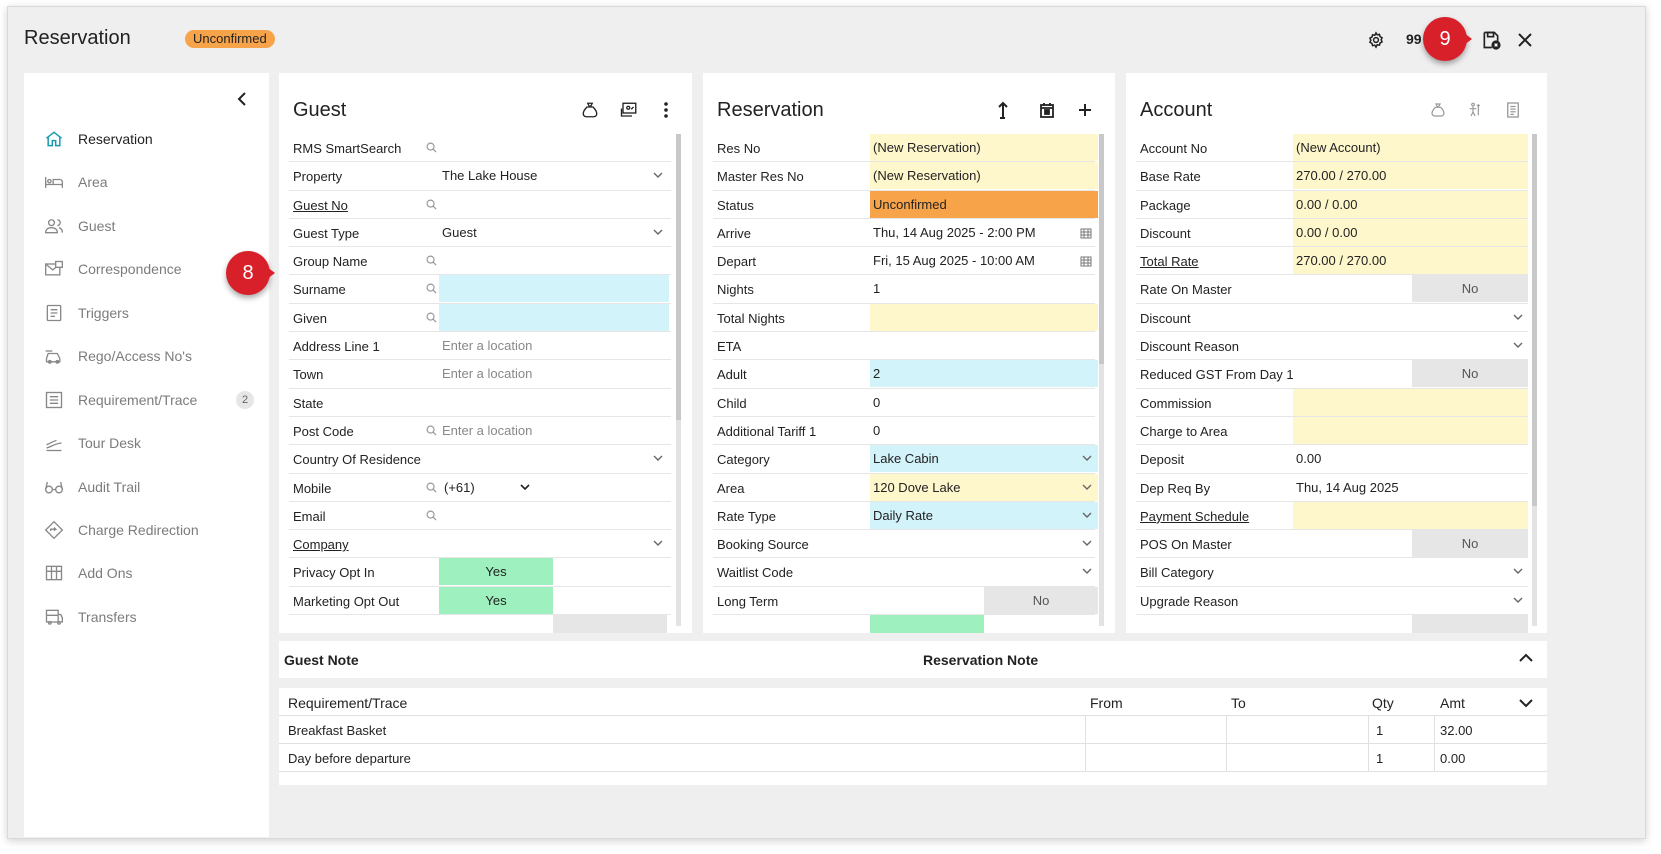 This screenshot has height=854, width=1661. What do you see at coordinates (984, 515) in the screenshot?
I see `rate-type-select: Daily Rate` at bounding box center [984, 515].